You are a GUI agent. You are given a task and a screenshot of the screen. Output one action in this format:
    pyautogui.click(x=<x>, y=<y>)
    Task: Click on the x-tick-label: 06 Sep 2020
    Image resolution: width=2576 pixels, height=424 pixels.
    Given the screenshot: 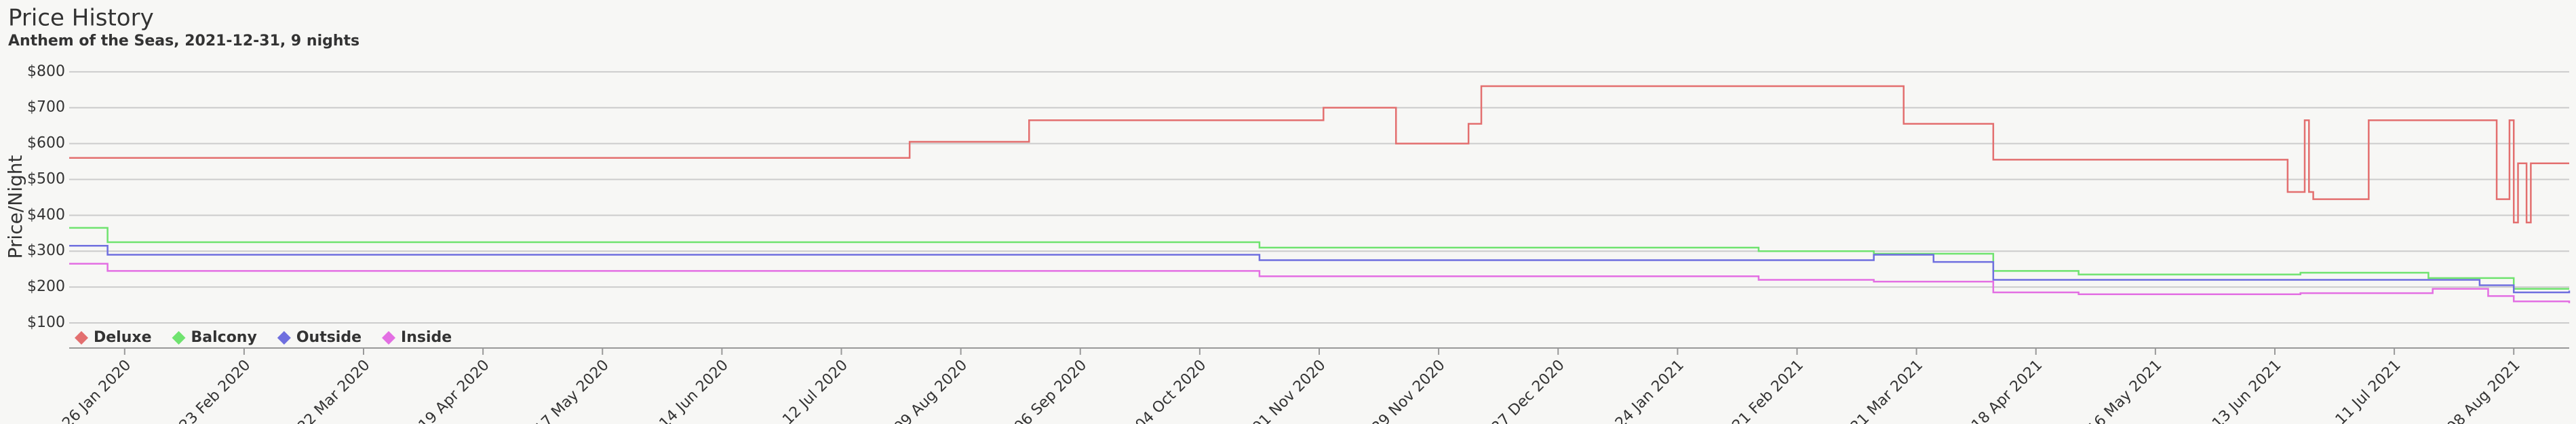 What is the action you would take?
    pyautogui.click(x=1050, y=390)
    